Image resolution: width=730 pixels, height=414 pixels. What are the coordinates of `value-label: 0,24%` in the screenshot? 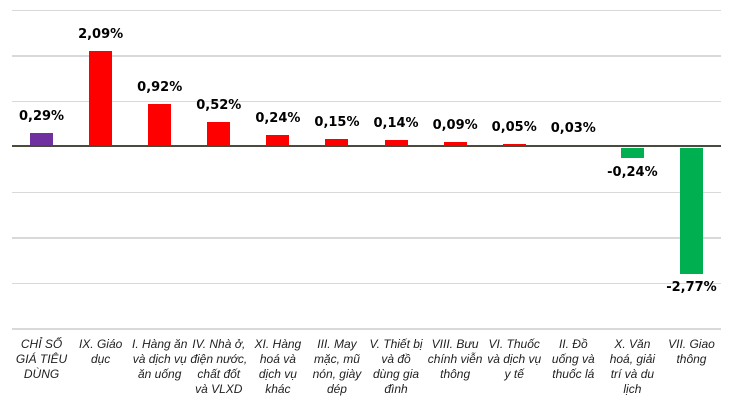 It's located at (278, 119).